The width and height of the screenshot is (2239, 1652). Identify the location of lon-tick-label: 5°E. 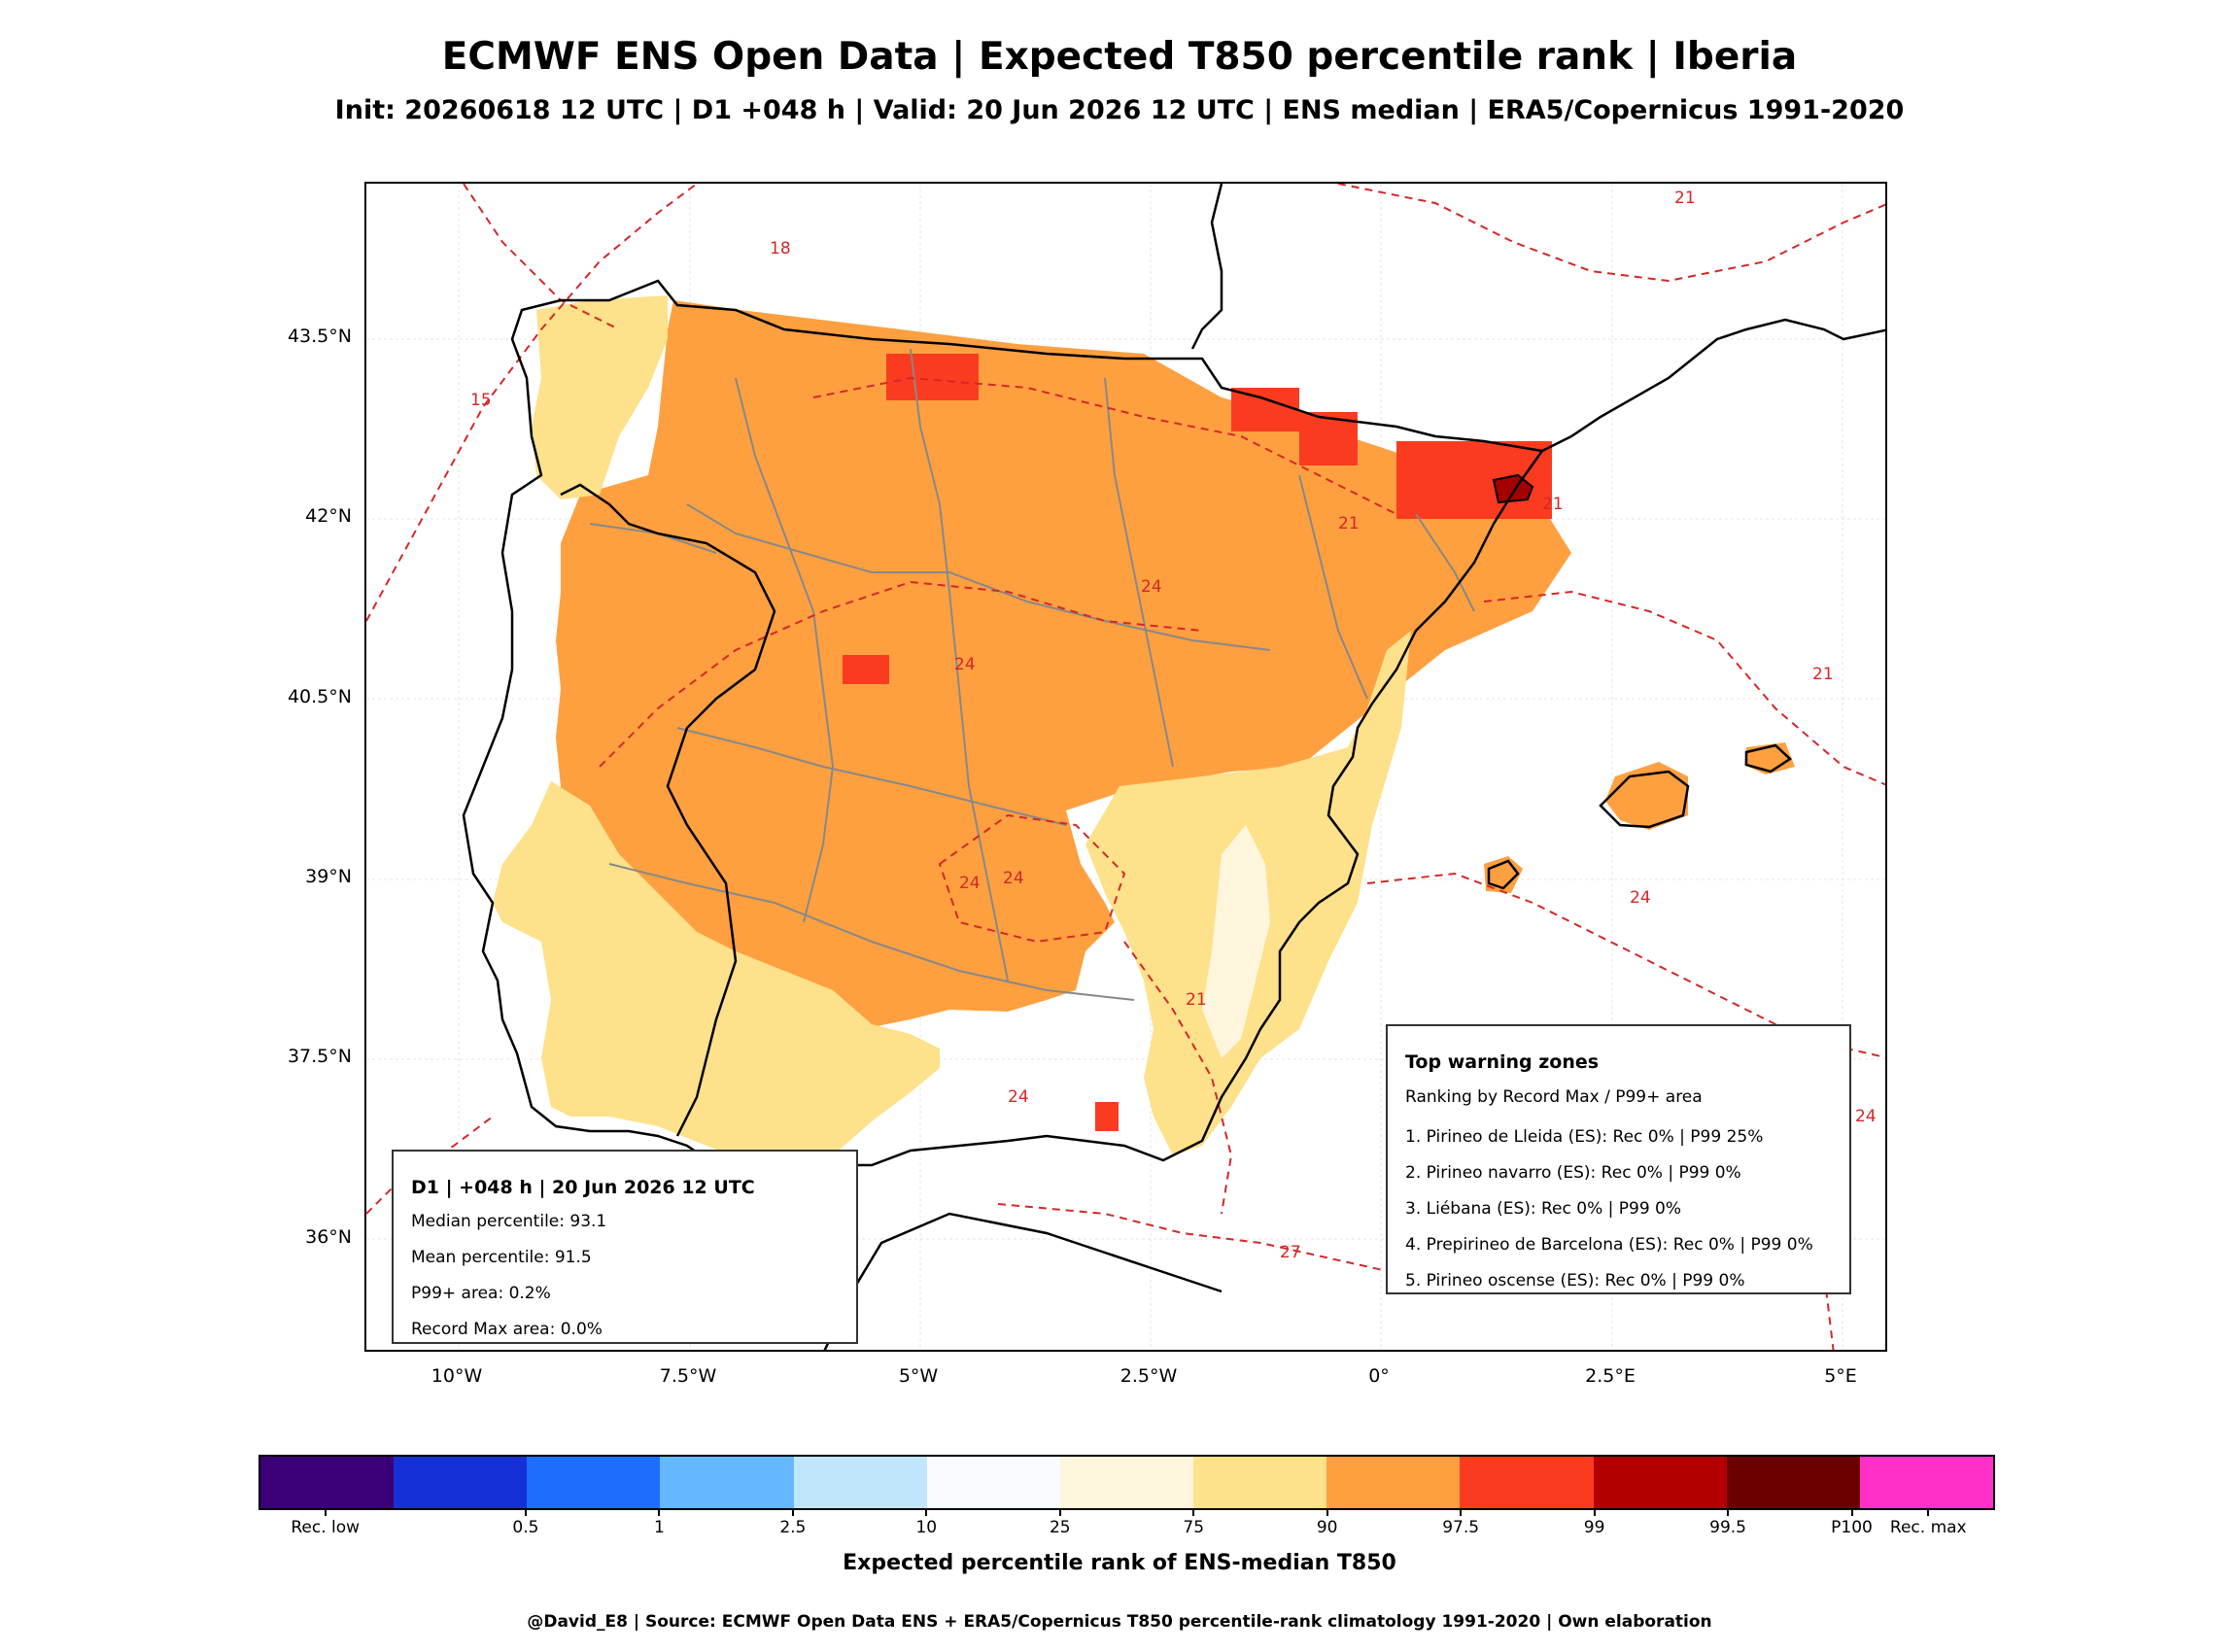
(1841, 1376).